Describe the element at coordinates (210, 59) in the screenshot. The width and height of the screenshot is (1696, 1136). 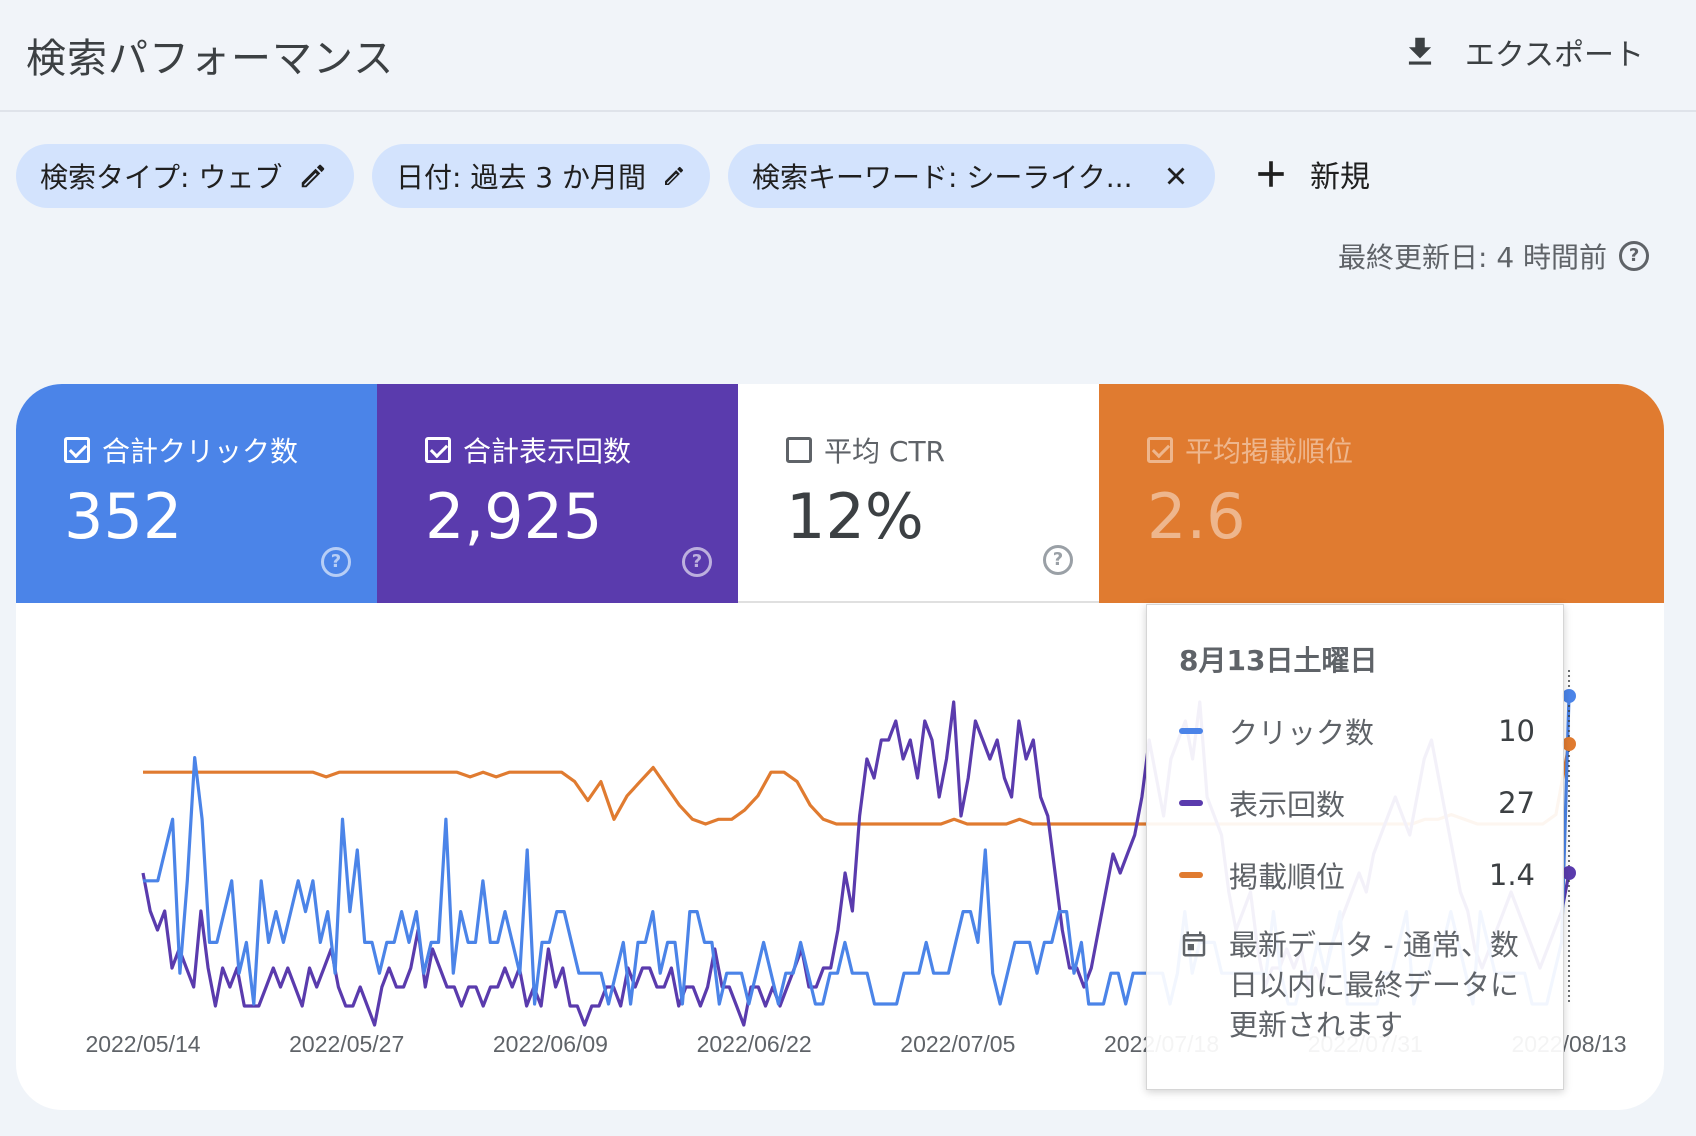
I see `page-title: 検索パフォーマンス` at that location.